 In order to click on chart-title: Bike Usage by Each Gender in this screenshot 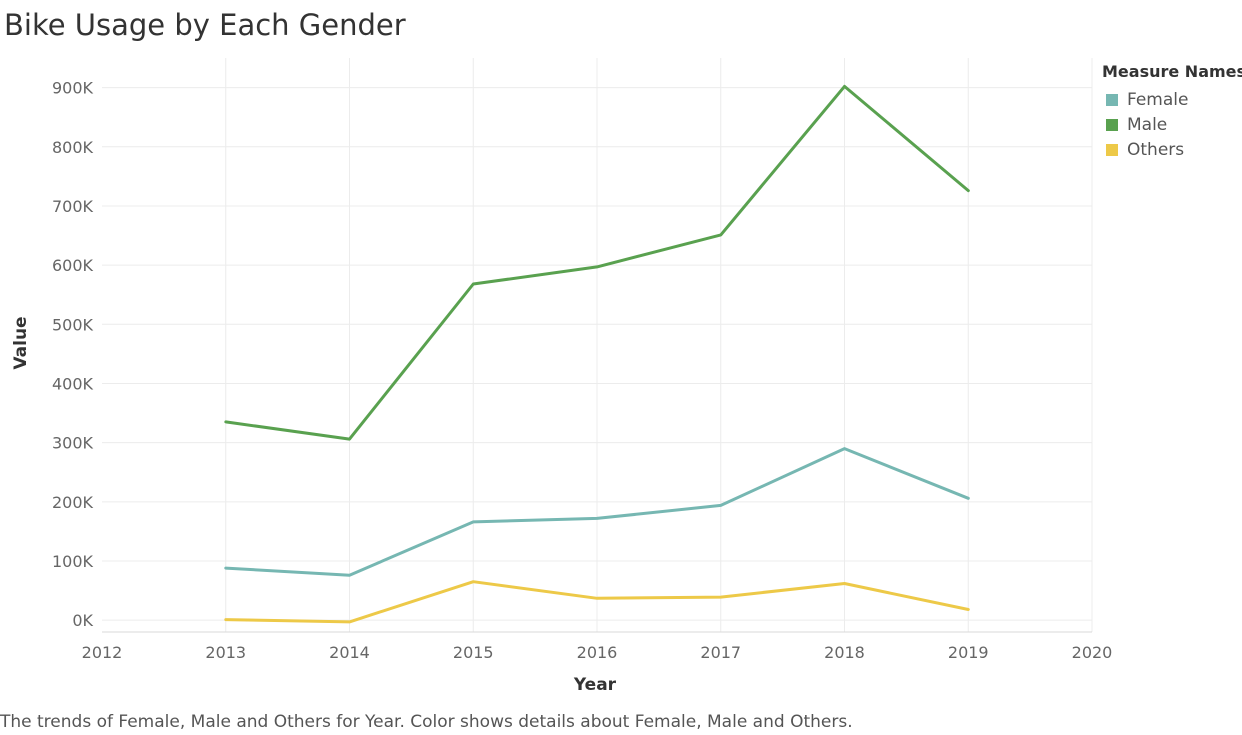, I will do `click(205, 25)`.